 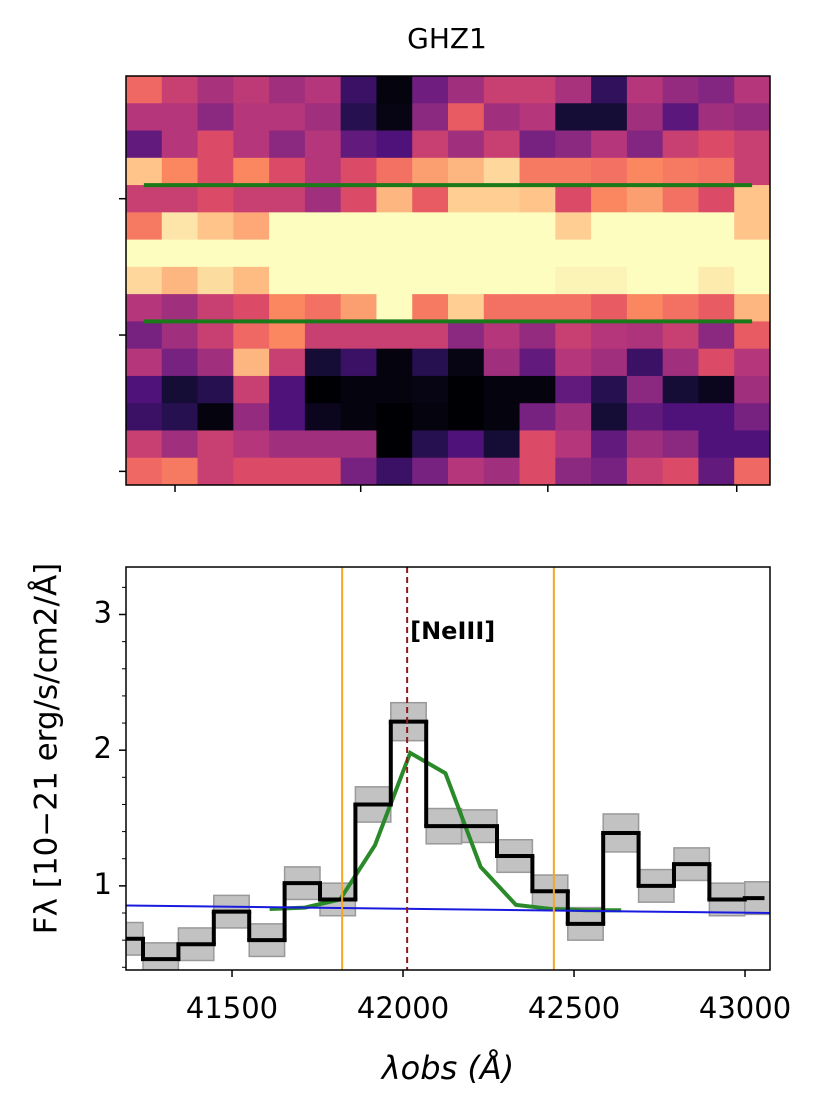 I want to click on x-tick-label: 42000, so click(x=403, y=1008).